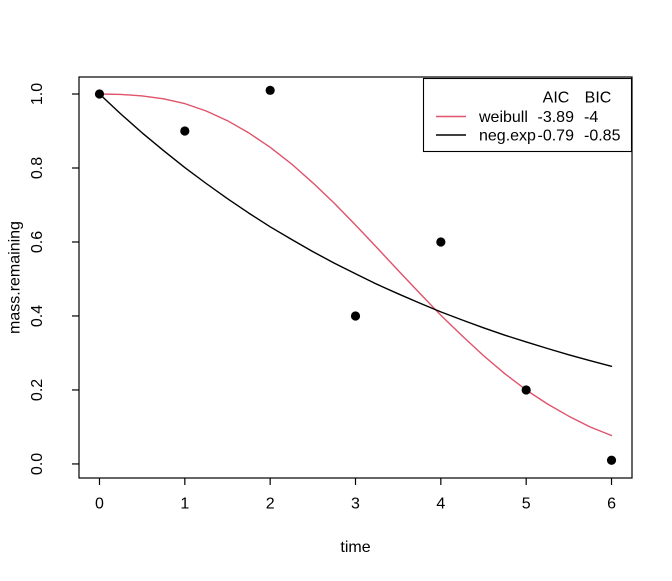  Describe the element at coordinates (37, 94) in the screenshot. I see `y-axis-tick-label: 1.0` at that location.